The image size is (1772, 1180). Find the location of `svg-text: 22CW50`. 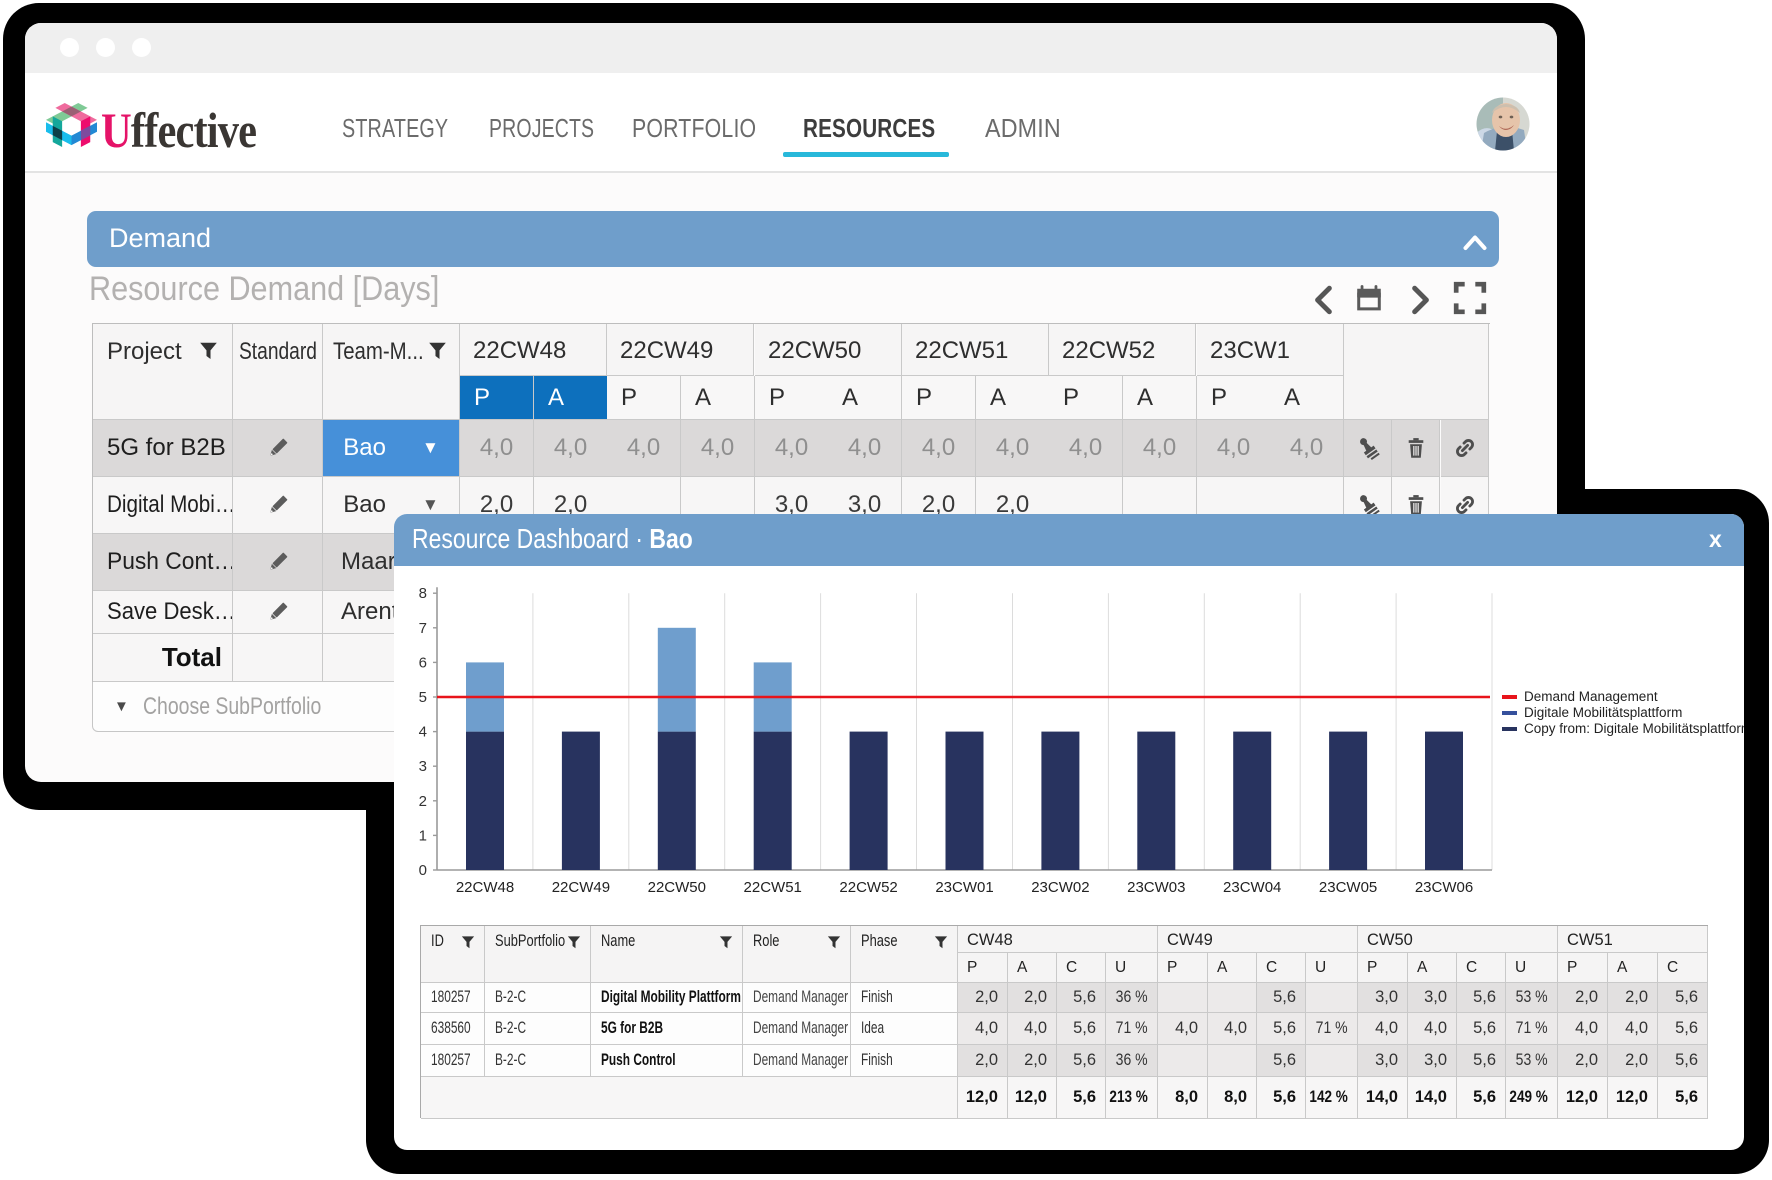

svg-text: 22CW50 is located at coordinates (677, 887).